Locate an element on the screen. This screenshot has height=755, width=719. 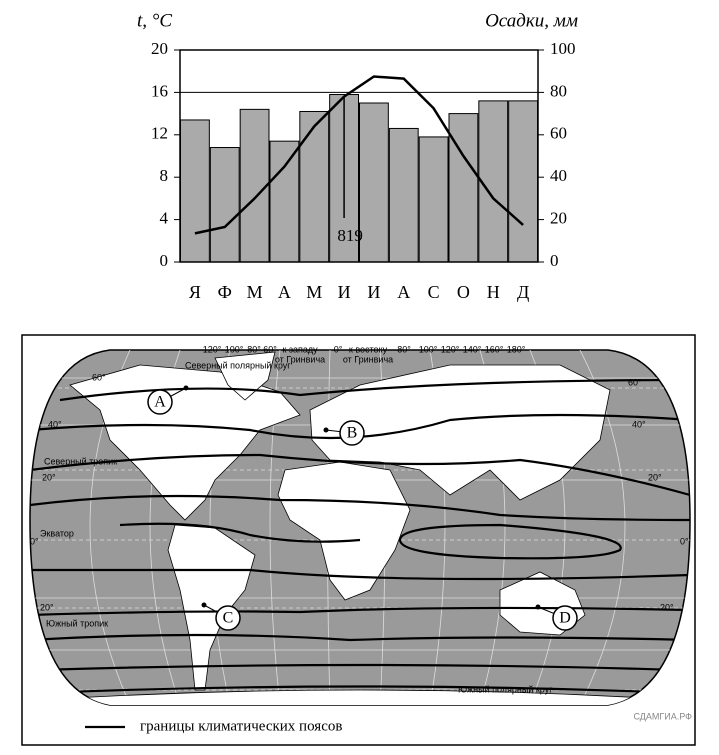
x-tick-label: Я is located at coordinates (195, 292).